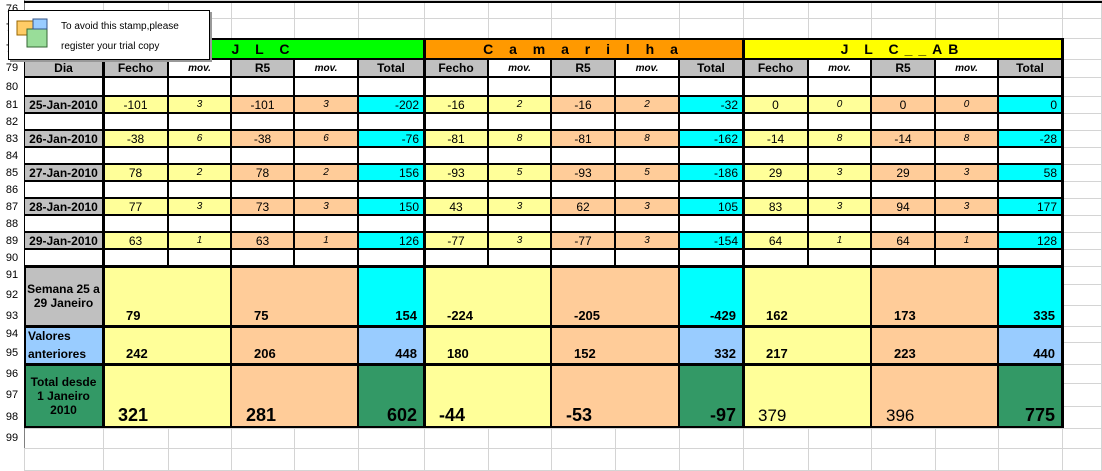 The height and width of the screenshot is (471, 1102). What do you see at coordinates (12, 240) in the screenshot?
I see `row-header: 89` at bounding box center [12, 240].